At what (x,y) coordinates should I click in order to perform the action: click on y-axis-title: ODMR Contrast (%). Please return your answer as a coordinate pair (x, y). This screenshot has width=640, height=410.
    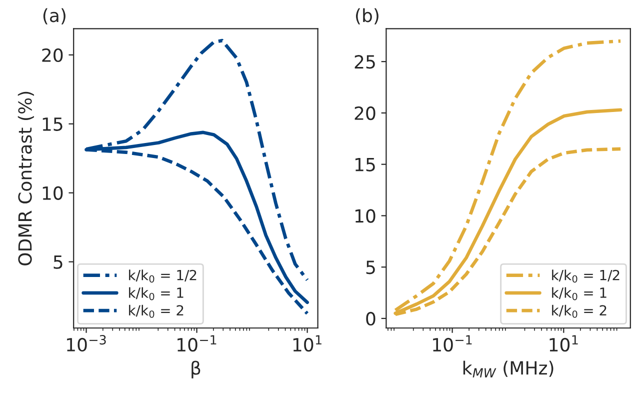
    Looking at the image, I should click on (26, 179).